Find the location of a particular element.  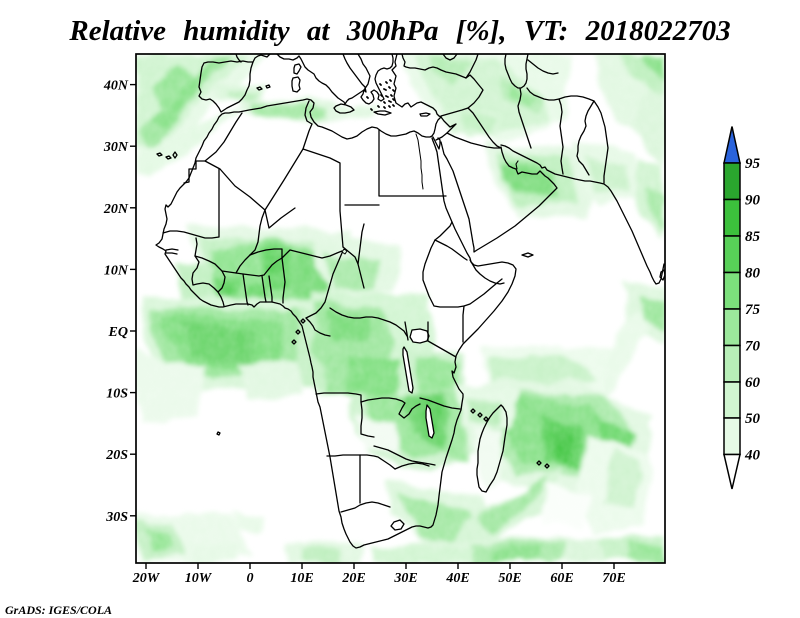

svg-text: 10E is located at coordinates (301, 578).